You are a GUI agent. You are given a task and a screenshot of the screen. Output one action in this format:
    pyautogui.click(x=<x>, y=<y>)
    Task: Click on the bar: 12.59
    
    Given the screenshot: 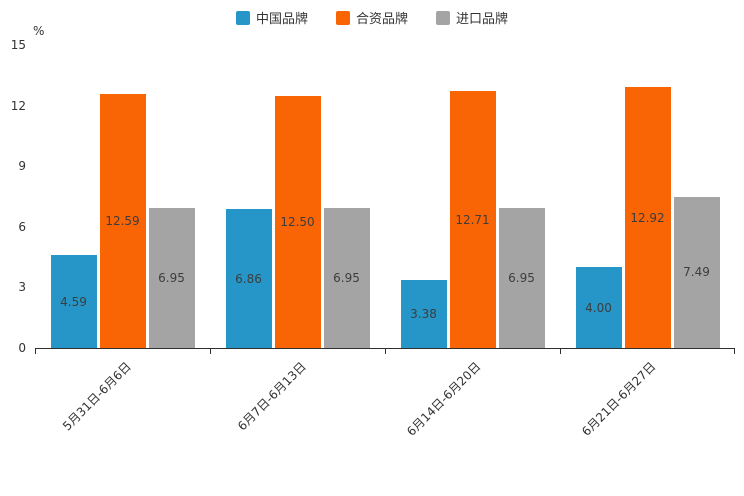 What is the action you would take?
    pyautogui.click(x=122, y=220)
    